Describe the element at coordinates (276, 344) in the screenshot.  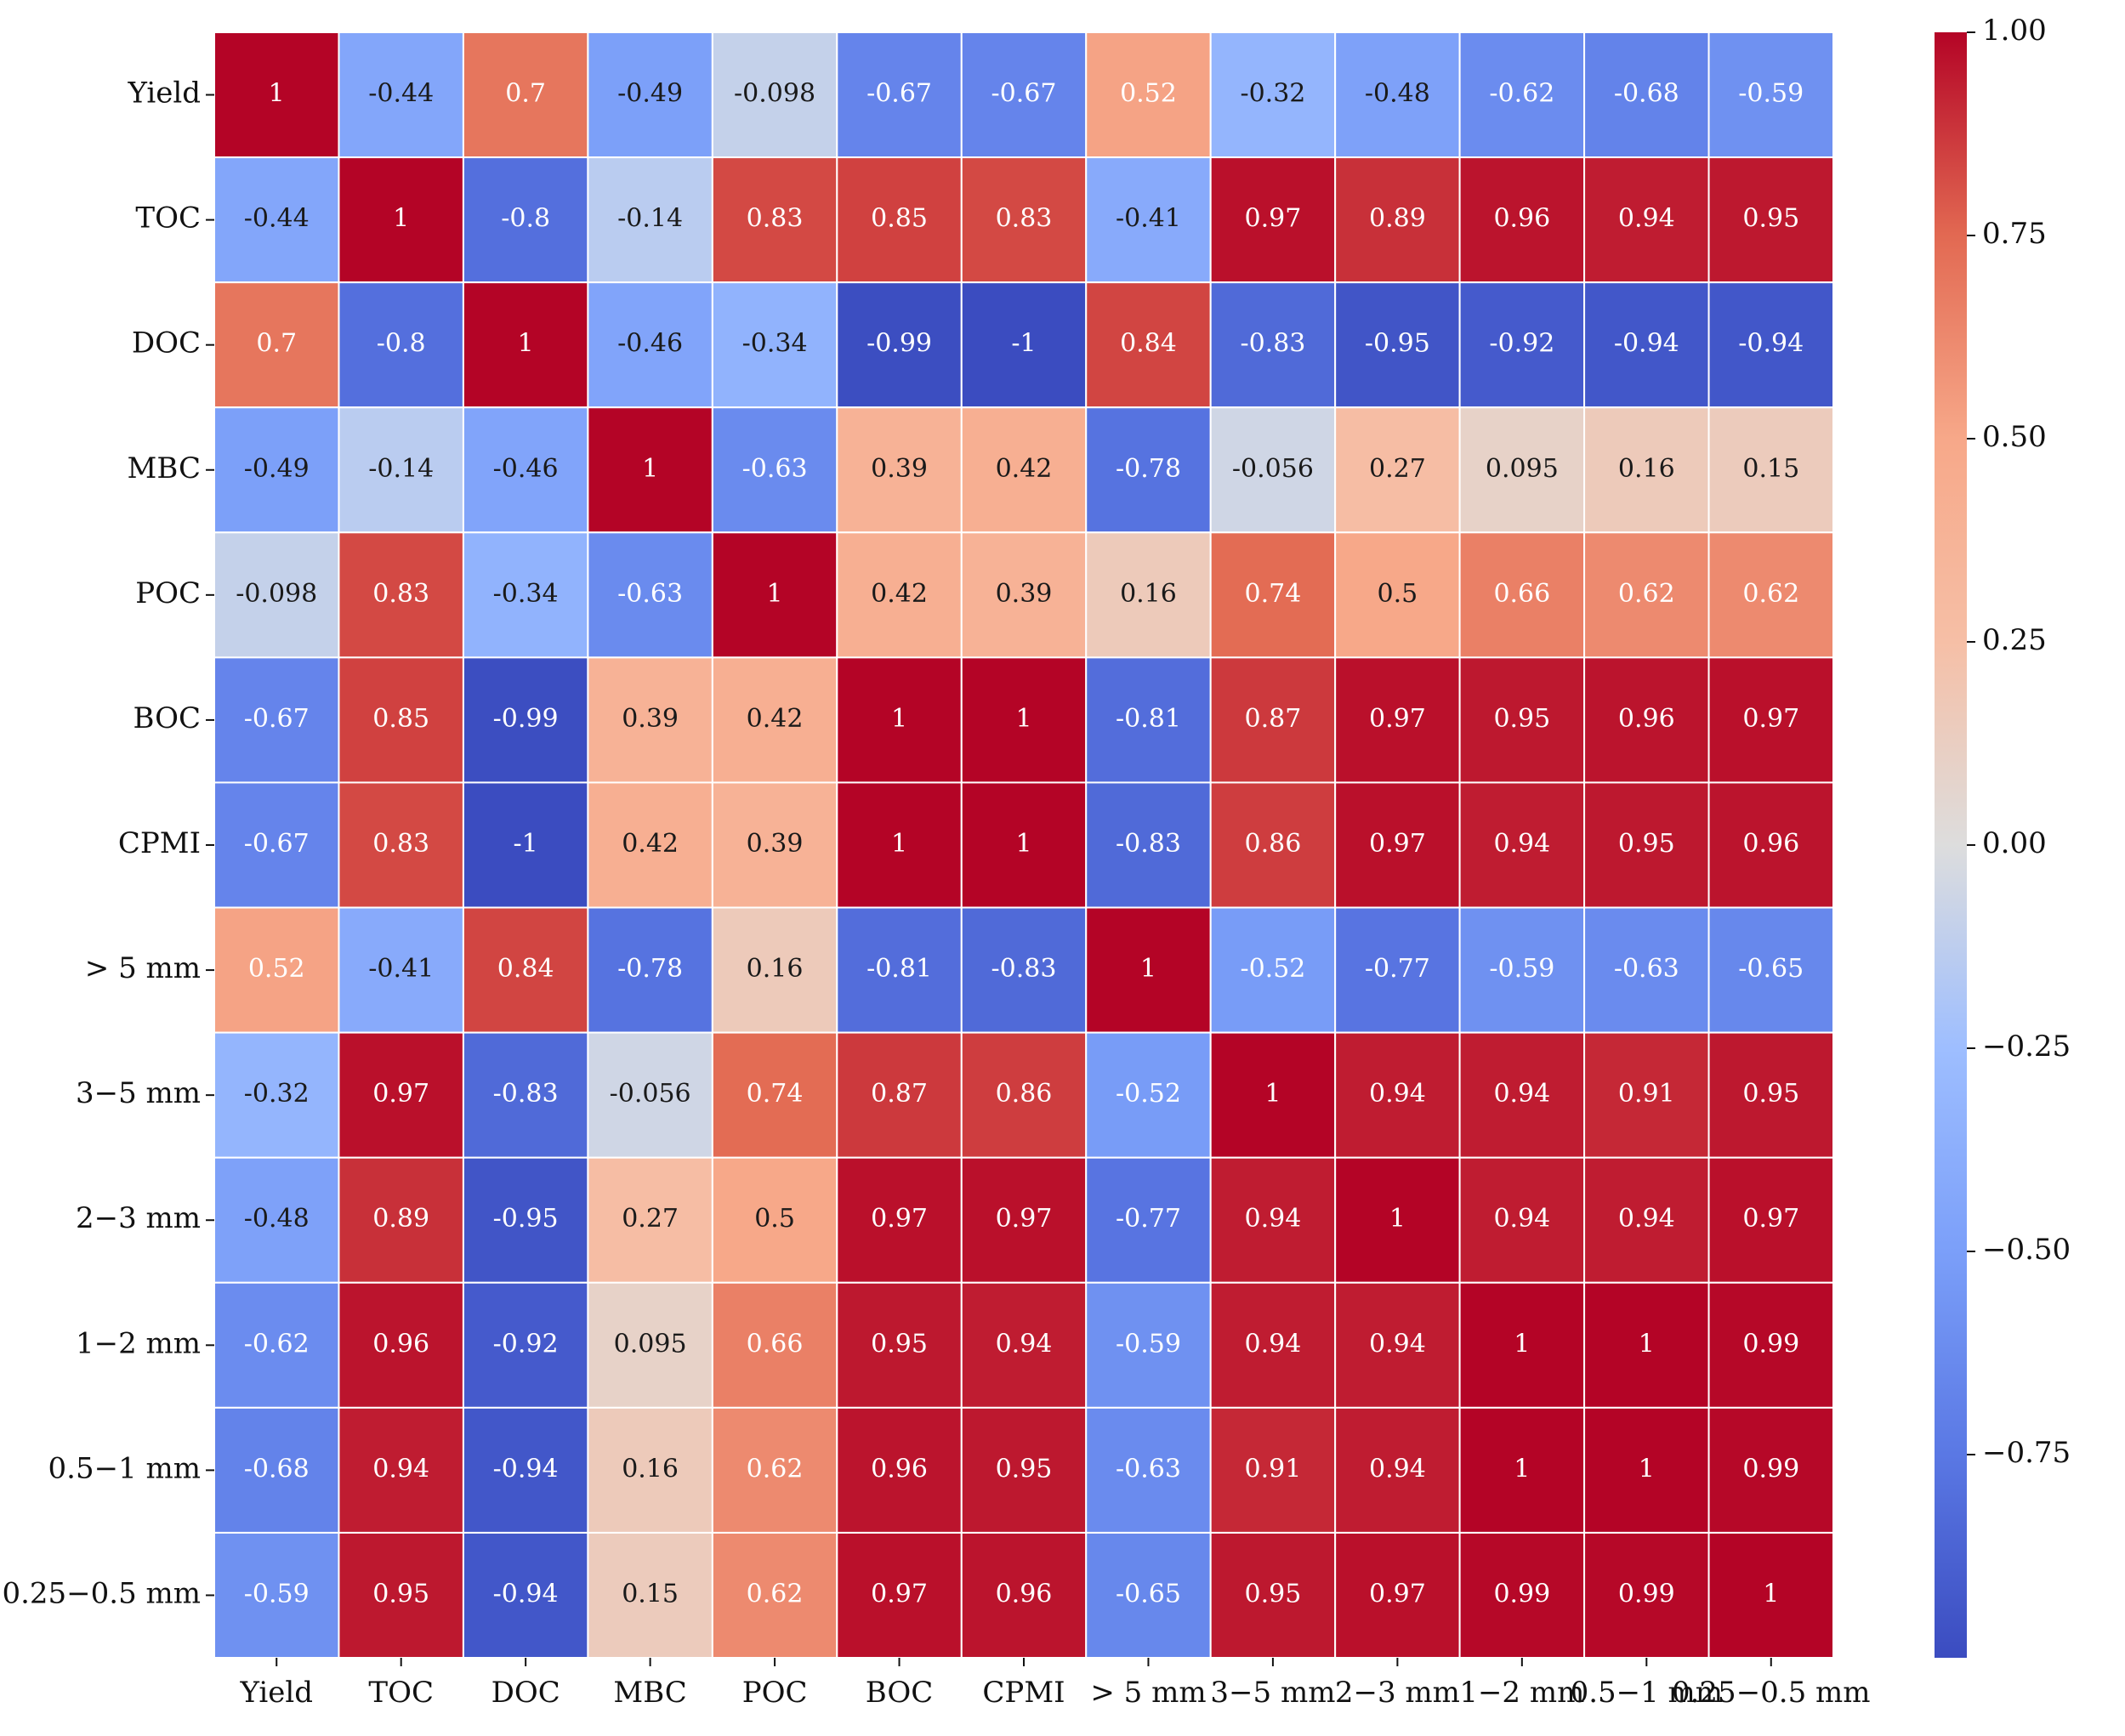
I see `cell-value-label: 0.7` at that location.